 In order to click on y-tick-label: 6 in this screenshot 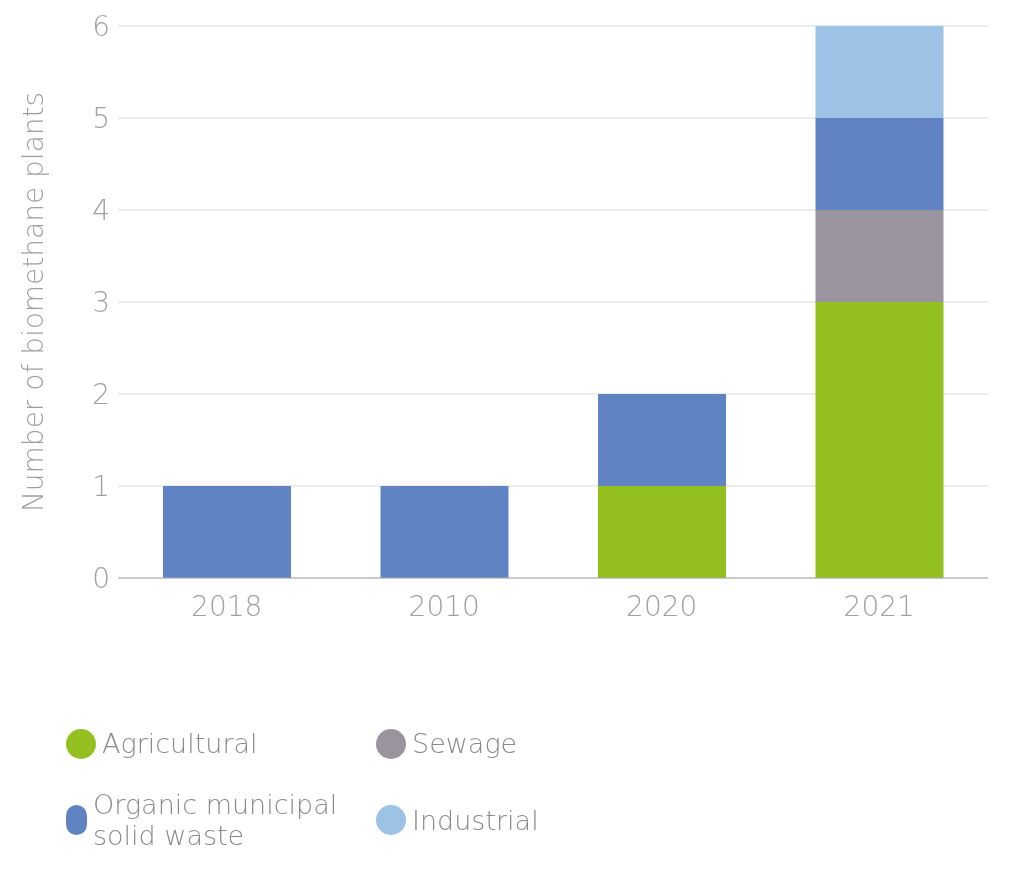, I will do `click(101, 26)`.